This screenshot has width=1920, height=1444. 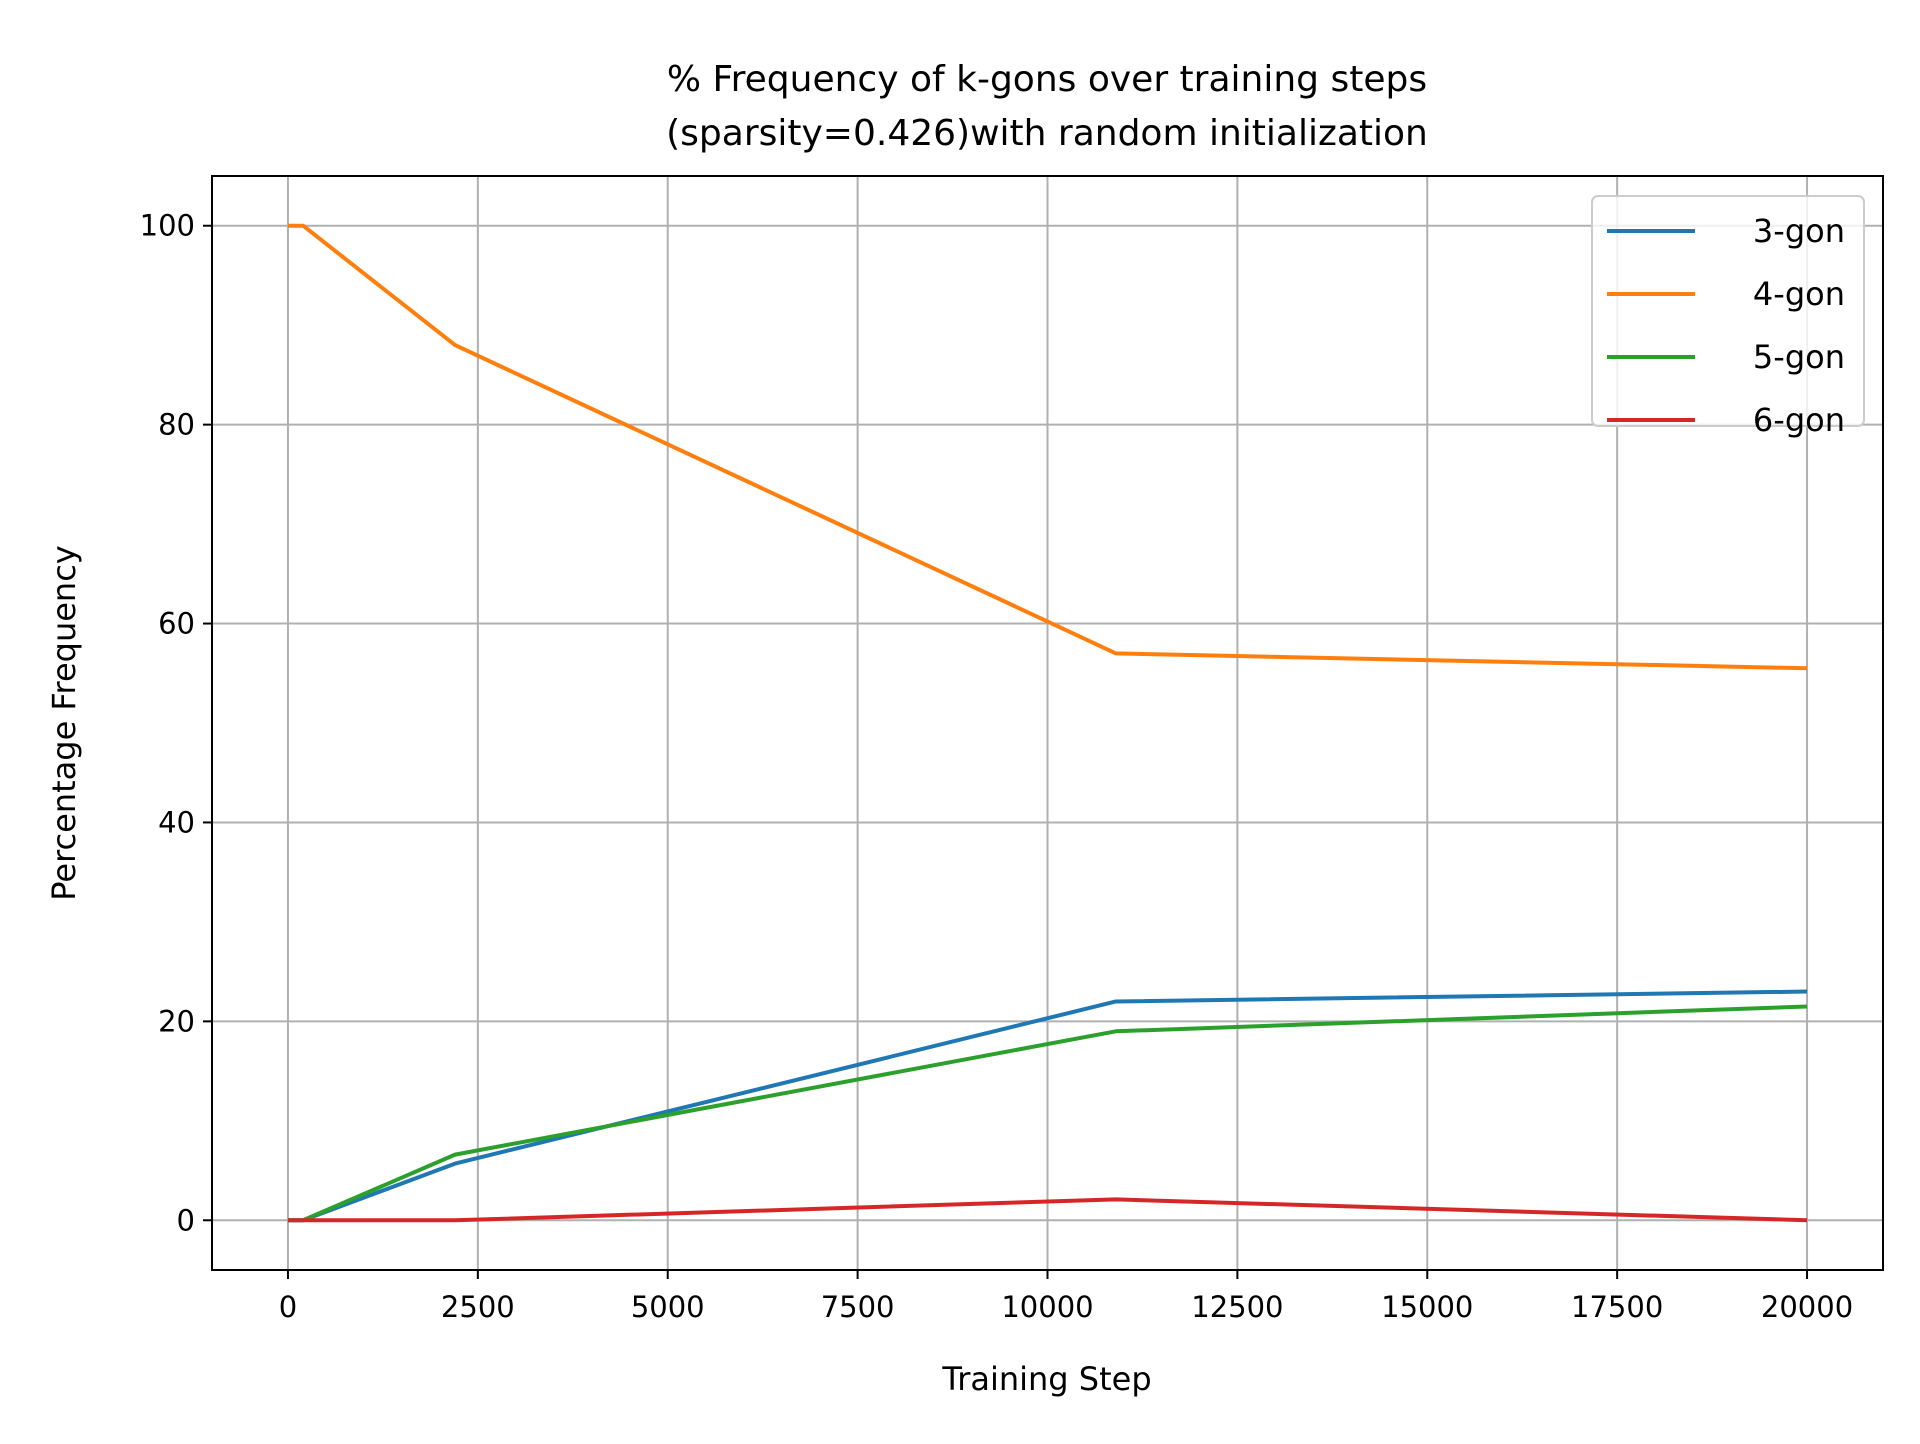 What do you see at coordinates (1046, 1379) in the screenshot?
I see `x-axis-label: Training Step` at bounding box center [1046, 1379].